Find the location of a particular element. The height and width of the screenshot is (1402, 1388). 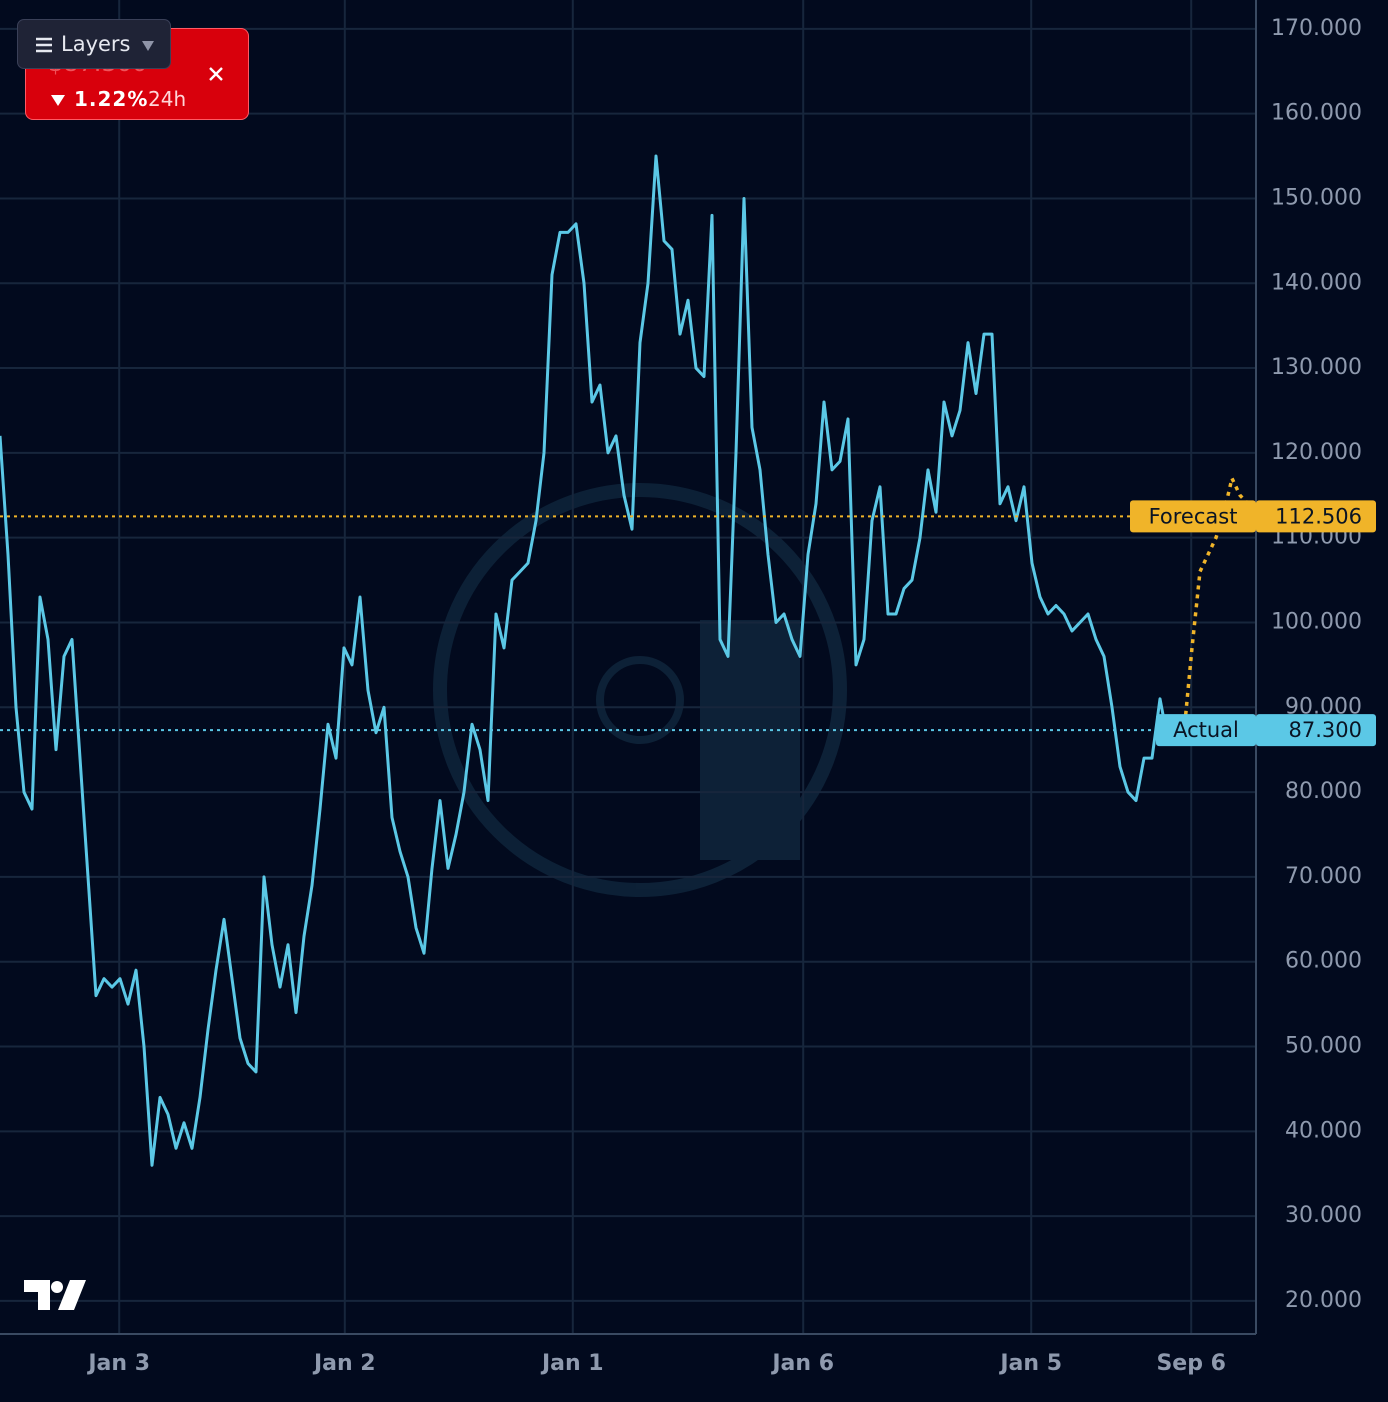

x-tick-label: Jan 5 is located at coordinates (1030, 1363).